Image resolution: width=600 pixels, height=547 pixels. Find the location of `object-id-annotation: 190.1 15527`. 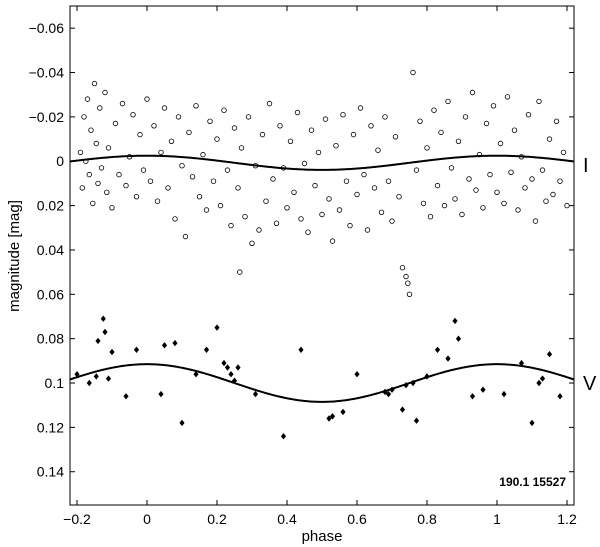

object-id-annotation: 190.1 15527 is located at coordinates (532, 482).